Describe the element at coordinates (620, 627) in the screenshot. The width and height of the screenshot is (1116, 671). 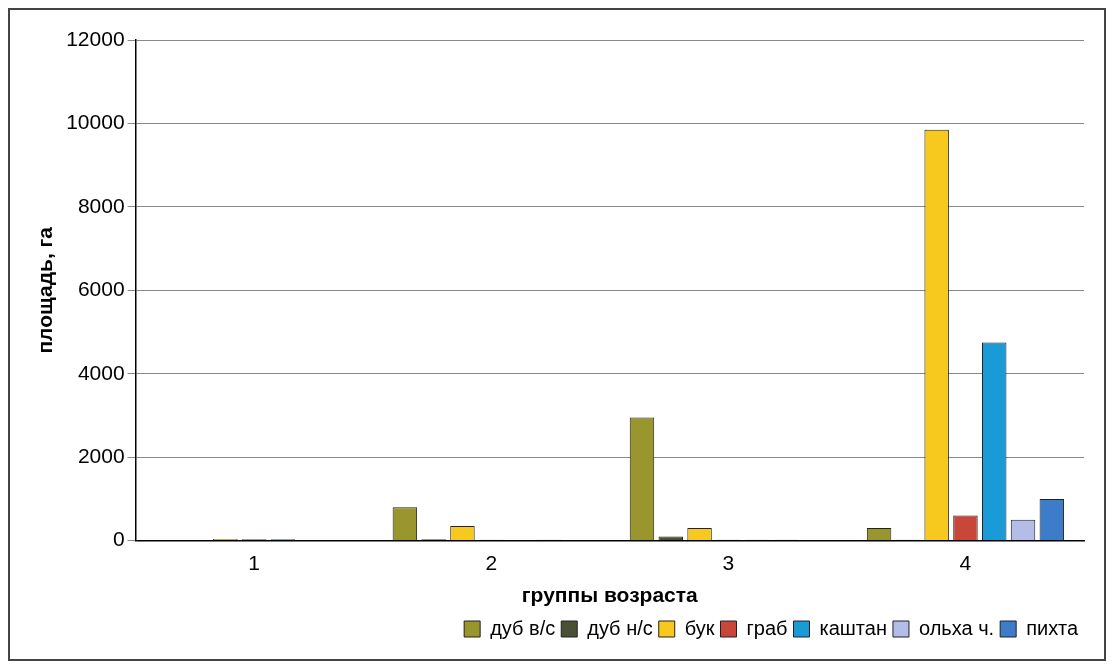
I see `legend-label: дуб н/с` at that location.